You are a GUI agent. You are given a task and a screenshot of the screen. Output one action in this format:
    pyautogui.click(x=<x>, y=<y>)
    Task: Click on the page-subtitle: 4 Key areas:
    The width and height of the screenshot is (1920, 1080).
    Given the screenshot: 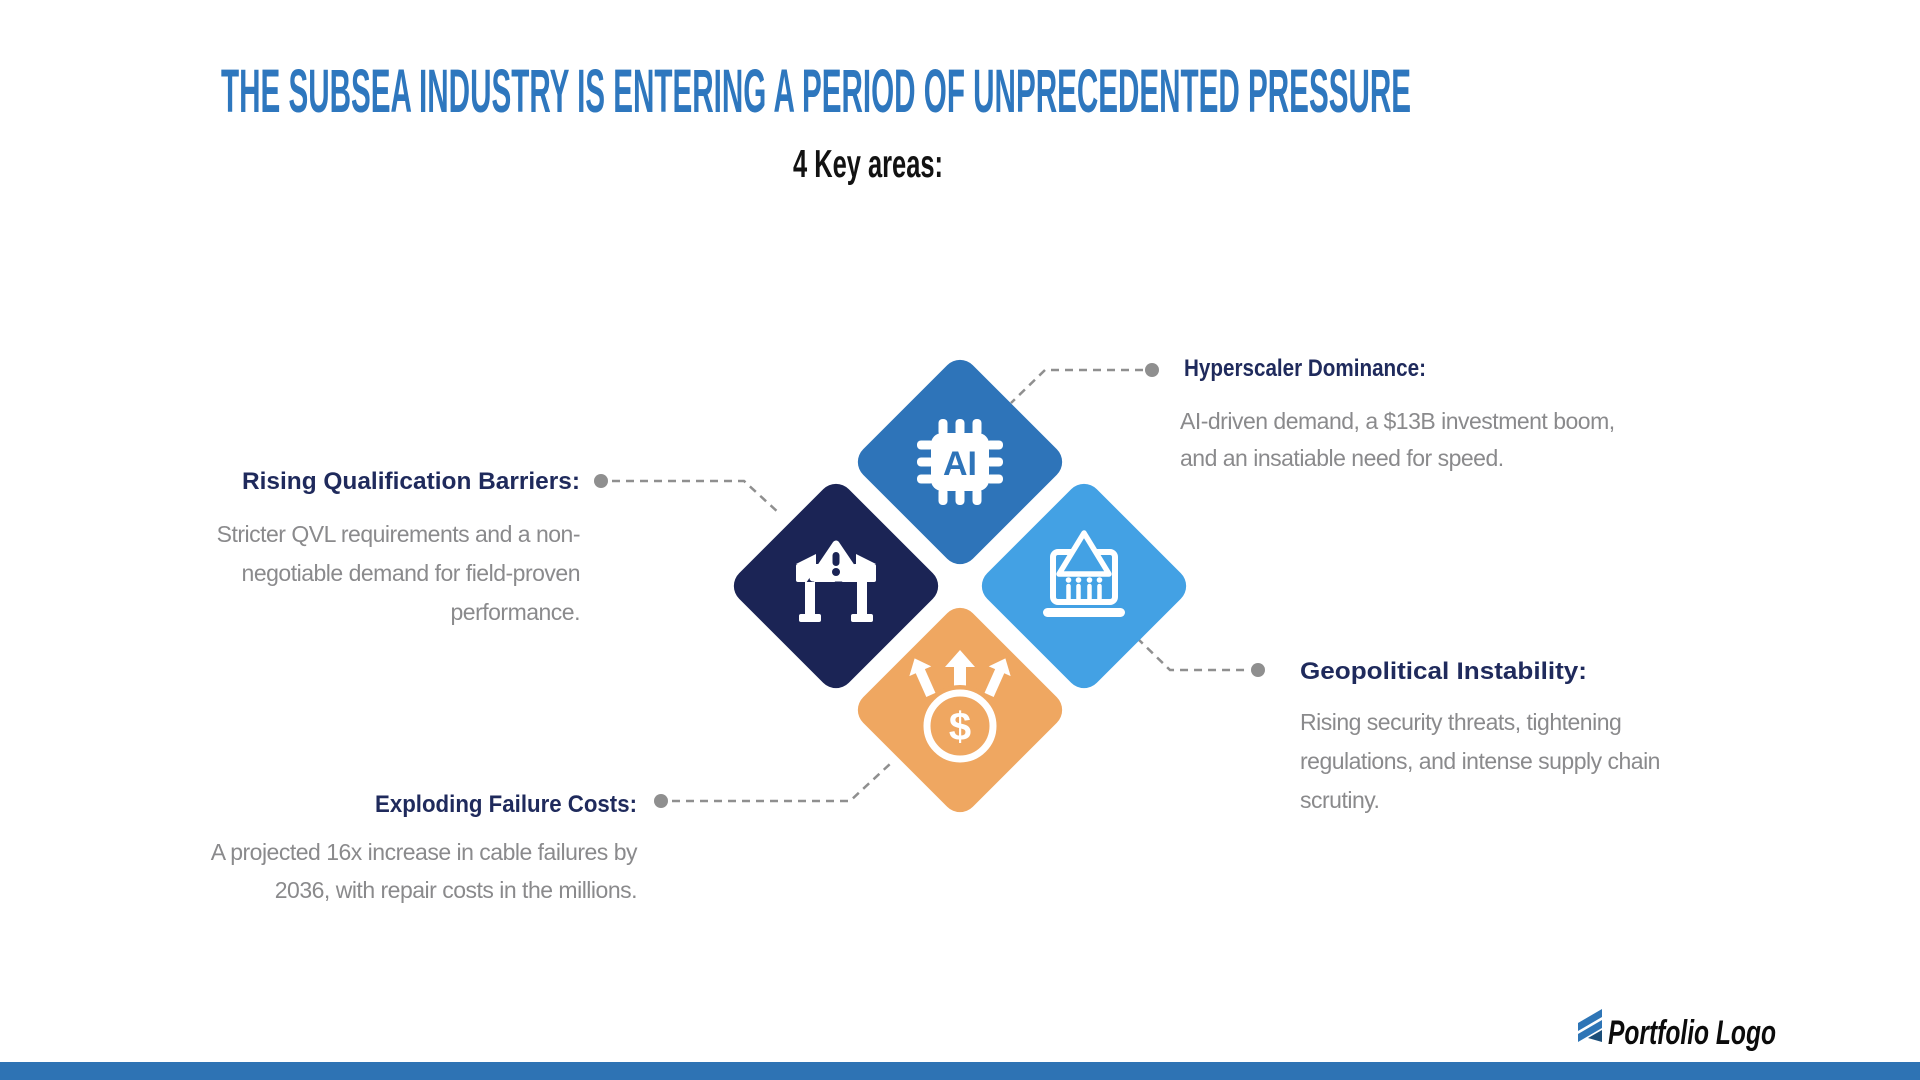 What is the action you would take?
    pyautogui.click(x=868, y=164)
    